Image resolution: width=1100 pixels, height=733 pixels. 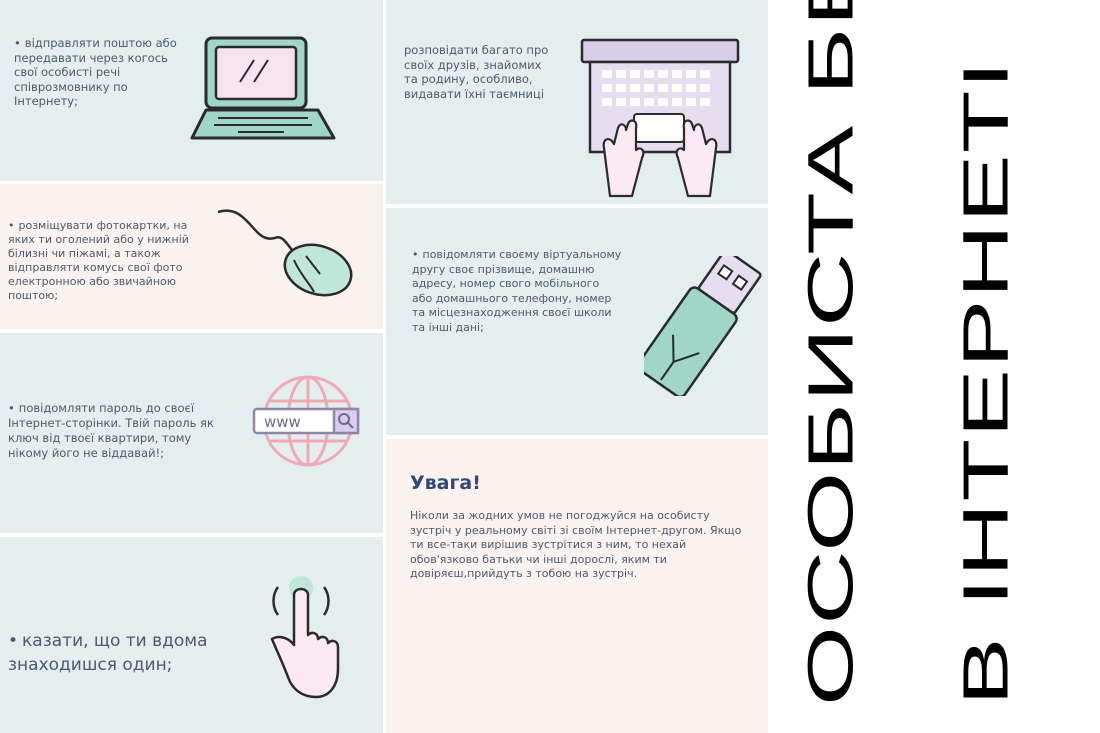 What do you see at coordinates (306, 421) in the screenshot?
I see `www-globe-icon: www` at bounding box center [306, 421].